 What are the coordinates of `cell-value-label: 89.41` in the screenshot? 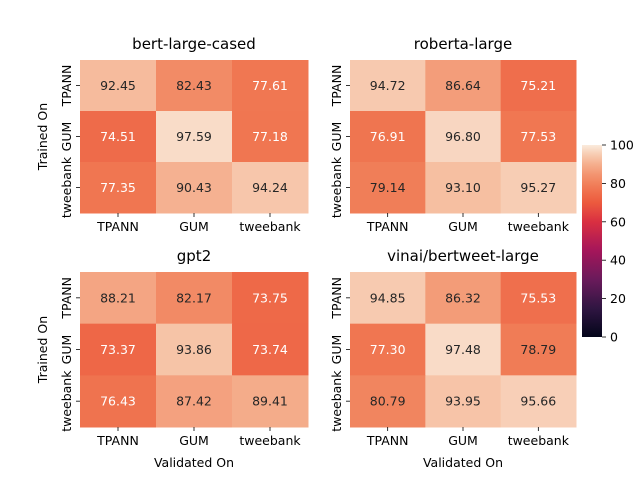 It's located at (270, 401).